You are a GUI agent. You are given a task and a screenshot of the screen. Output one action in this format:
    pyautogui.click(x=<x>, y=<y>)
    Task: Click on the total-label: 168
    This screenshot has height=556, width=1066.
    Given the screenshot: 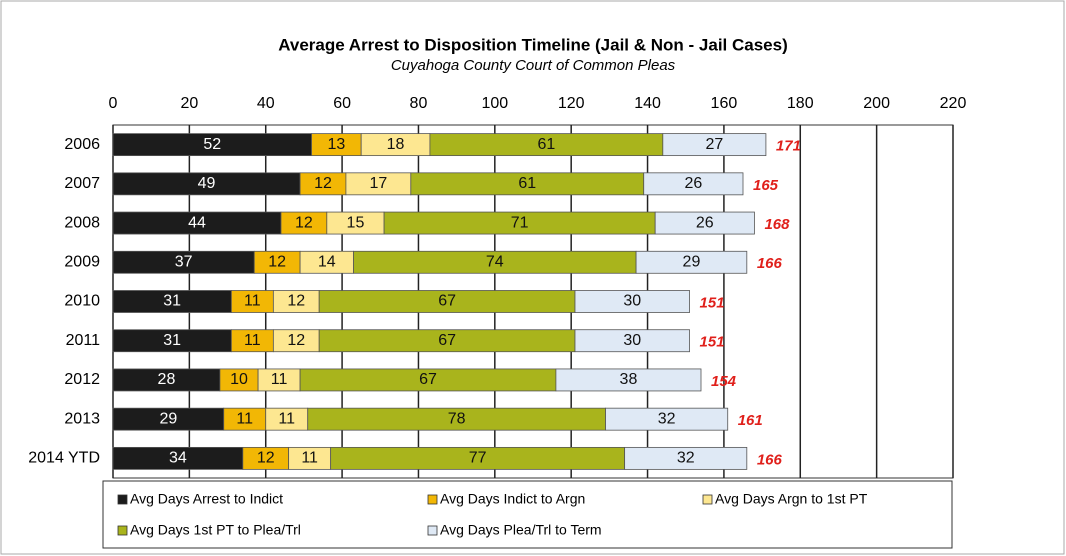 What is the action you would take?
    pyautogui.click(x=777, y=224)
    